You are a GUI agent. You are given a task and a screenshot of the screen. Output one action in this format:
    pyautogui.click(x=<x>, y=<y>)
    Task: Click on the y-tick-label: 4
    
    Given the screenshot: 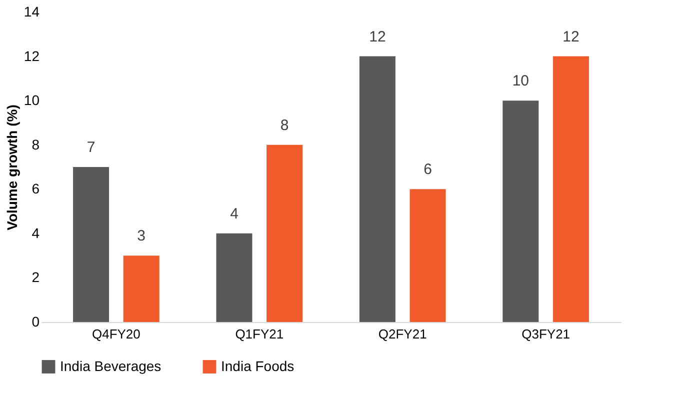 What is the action you would take?
    pyautogui.click(x=36, y=232)
    